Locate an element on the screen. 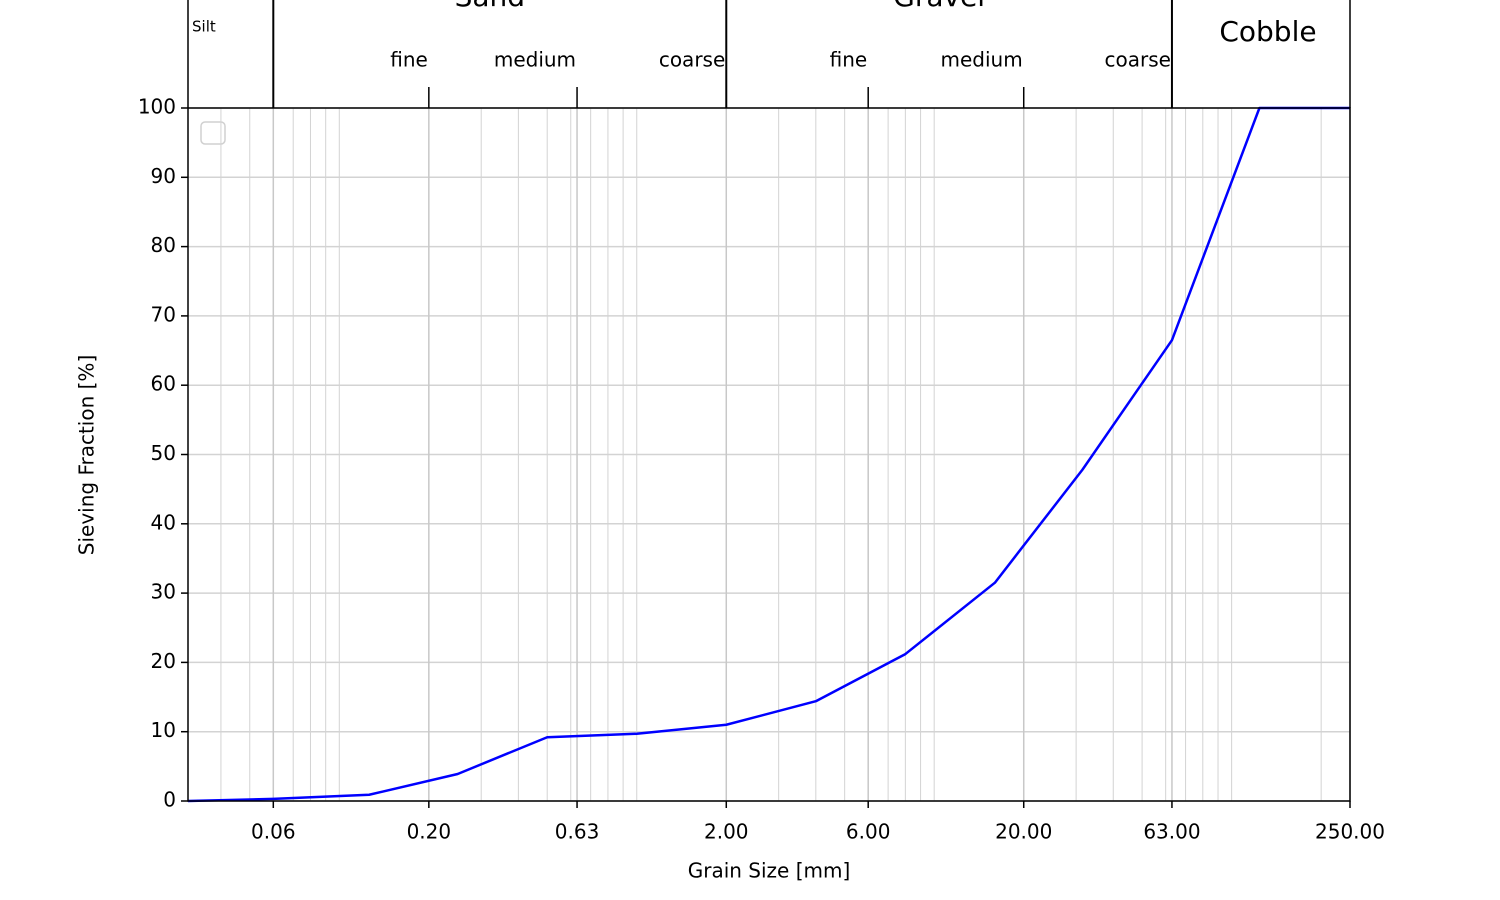 This screenshot has width=1500, height=900. x-tick-label: 20.00 is located at coordinates (1023, 832).